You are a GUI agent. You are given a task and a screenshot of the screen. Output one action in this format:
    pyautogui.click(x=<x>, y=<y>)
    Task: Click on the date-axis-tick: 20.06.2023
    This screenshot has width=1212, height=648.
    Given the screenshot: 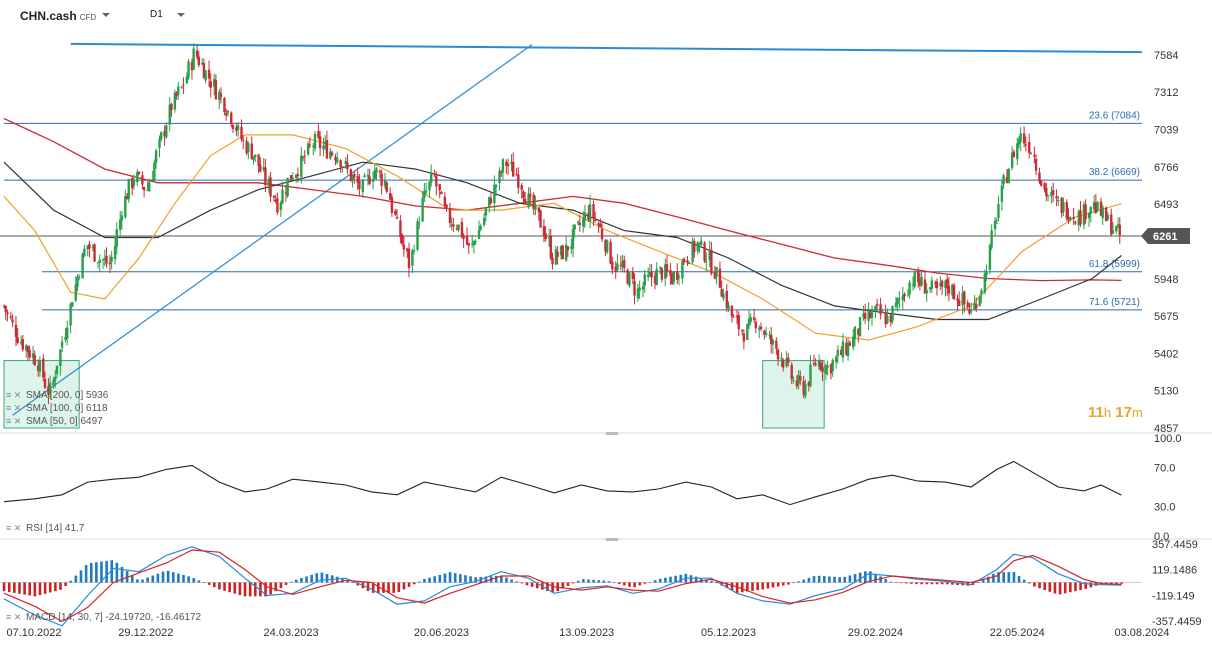 What is the action you would take?
    pyautogui.click(x=441, y=633)
    